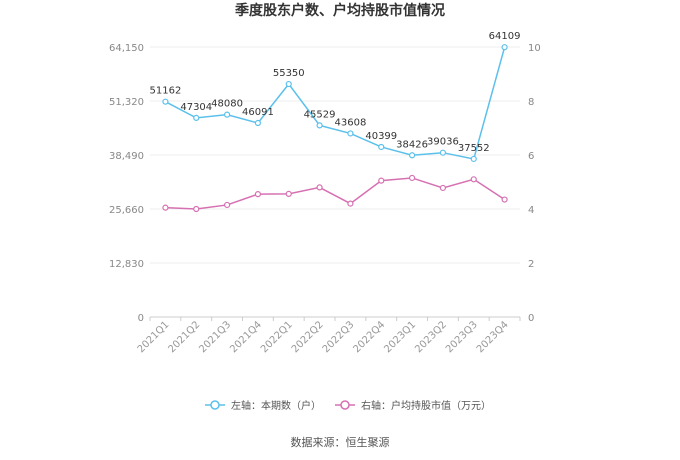 The height and width of the screenshot is (460, 680). I want to click on data-label: 43608, so click(351, 122).